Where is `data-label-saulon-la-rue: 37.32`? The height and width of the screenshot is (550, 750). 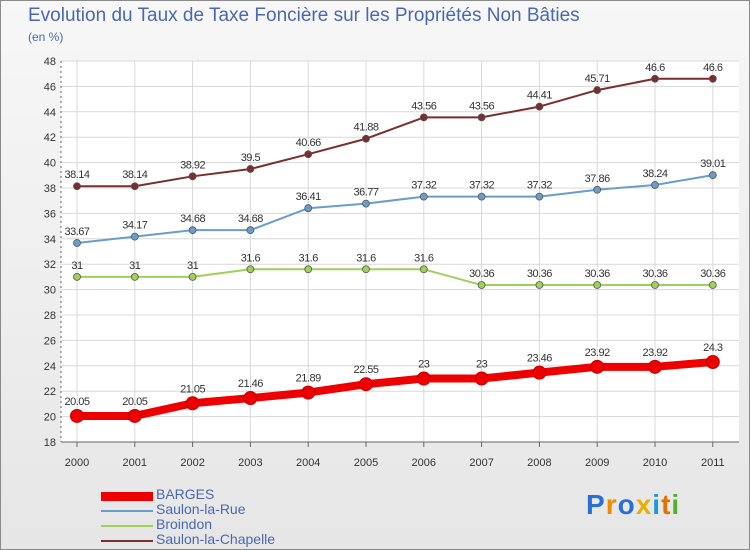 data-label-saulon-la-rue: 37.32 is located at coordinates (539, 186).